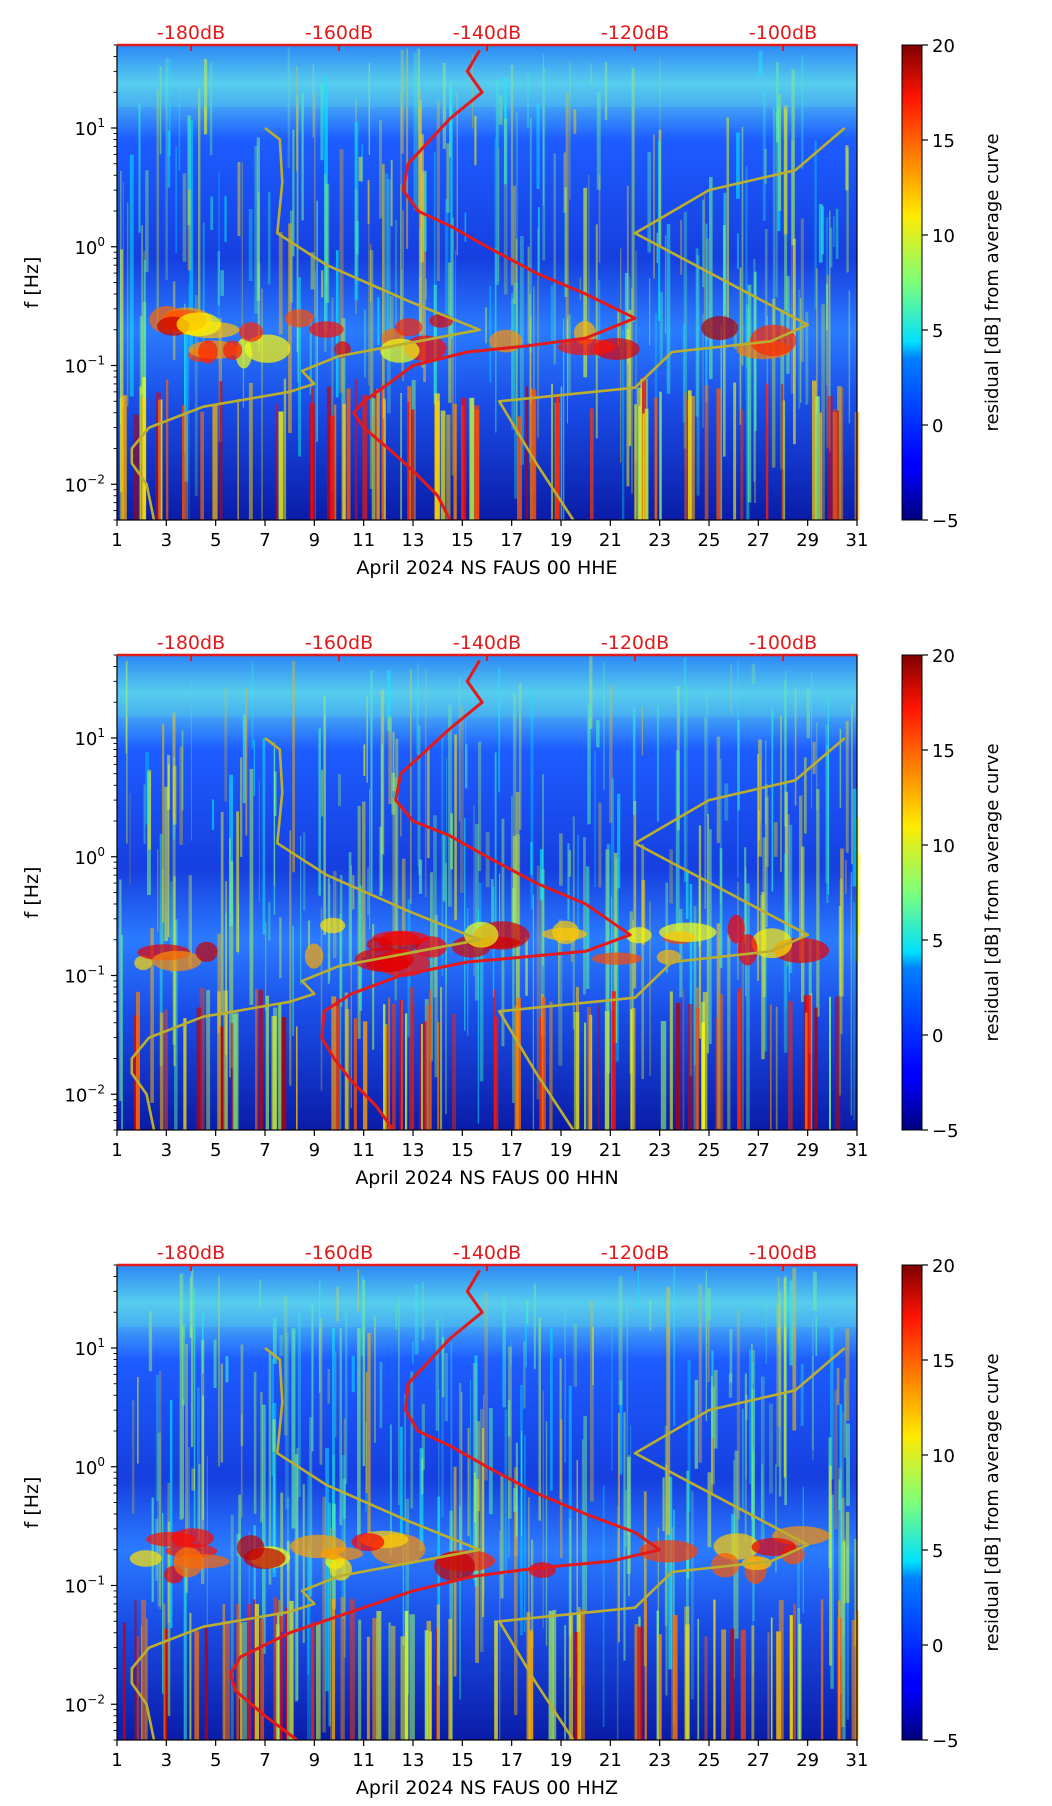  I want to click on x-tick-label: 5, so click(215, 540).